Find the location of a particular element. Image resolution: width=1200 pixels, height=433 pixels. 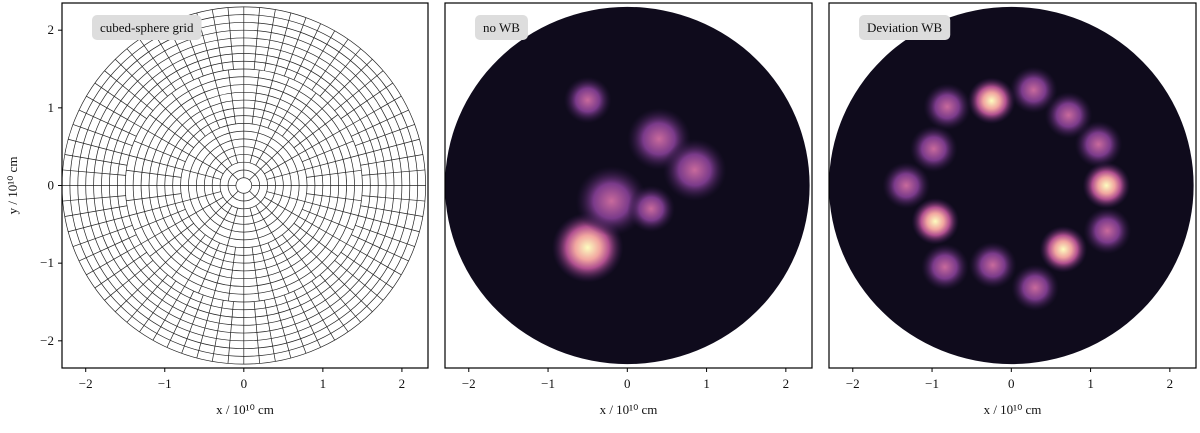

x-axis-label: x / 10¹⁰ cm is located at coordinates (1013, 409).